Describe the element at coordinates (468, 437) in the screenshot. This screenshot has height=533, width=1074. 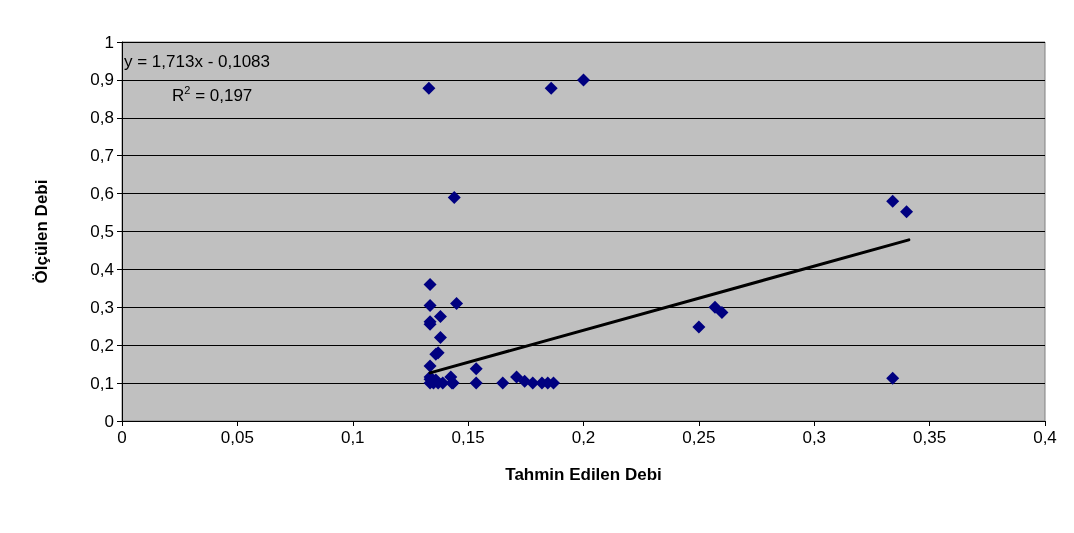
I see `x-tick-label: 0,15` at that location.